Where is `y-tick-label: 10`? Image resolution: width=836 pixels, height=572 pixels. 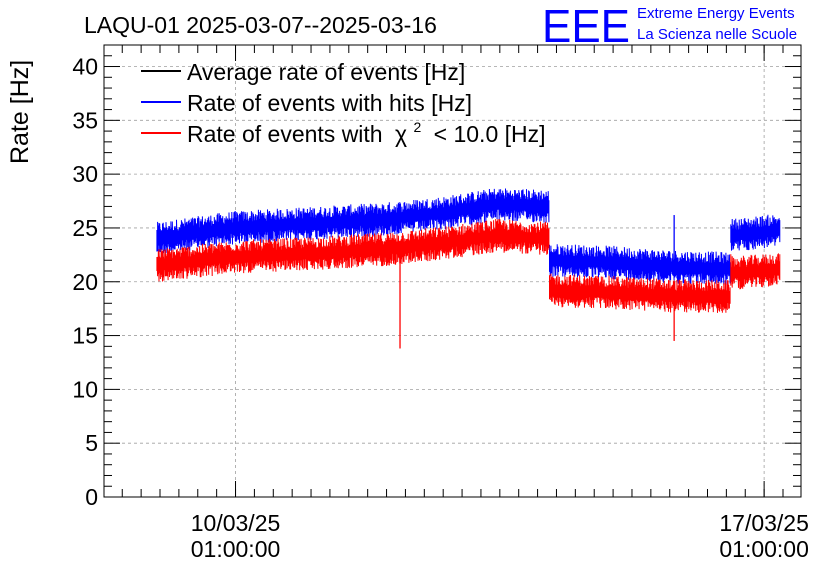
y-tick-label: 10 is located at coordinates (85, 389).